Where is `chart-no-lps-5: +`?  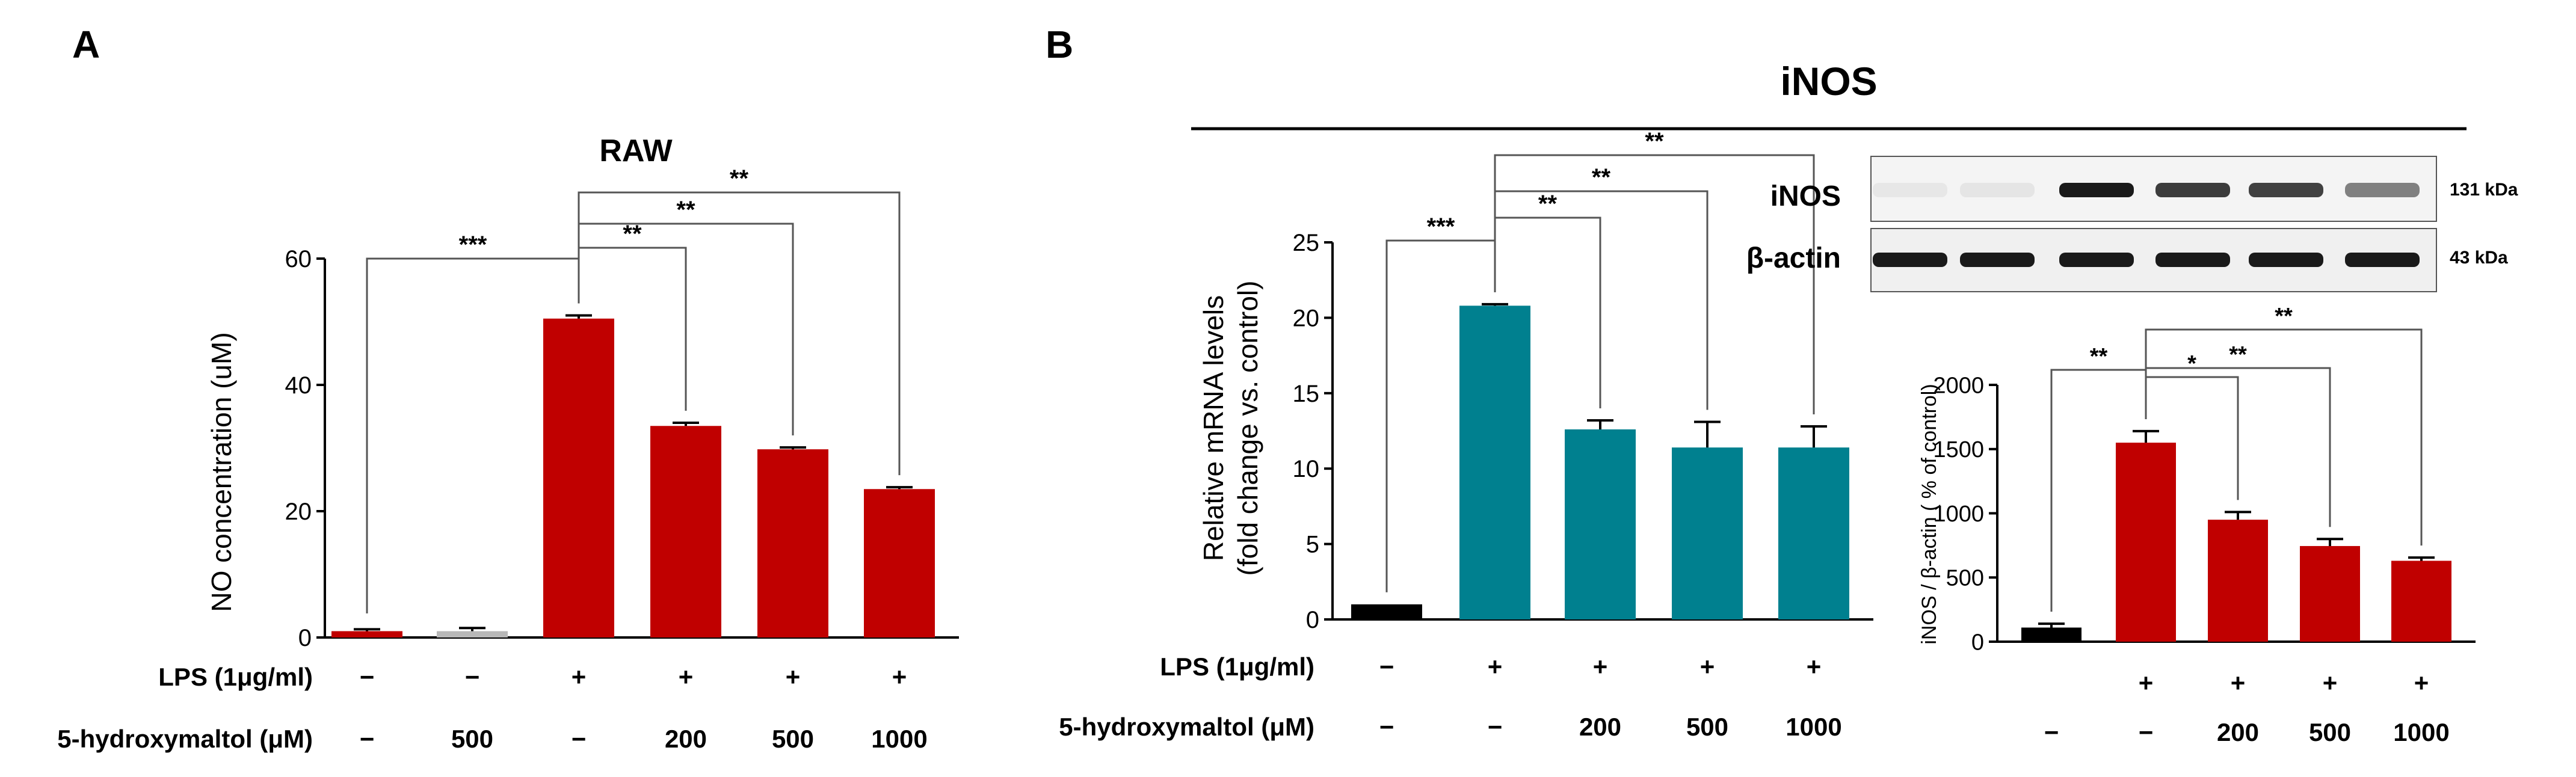
chart-no-lps-5: + is located at coordinates (899, 677).